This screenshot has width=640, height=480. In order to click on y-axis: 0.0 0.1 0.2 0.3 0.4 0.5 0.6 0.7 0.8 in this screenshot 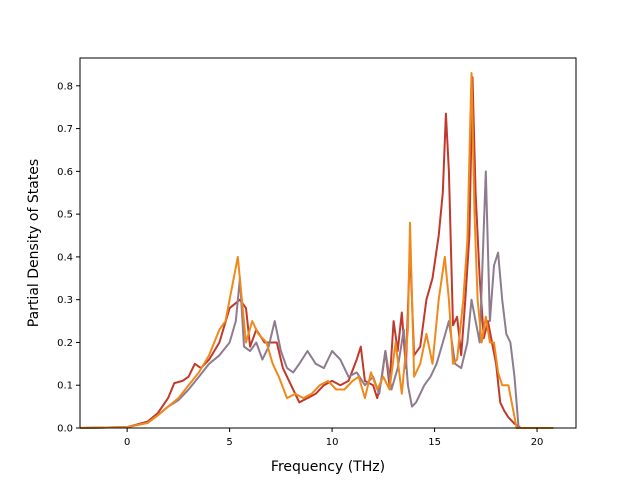, I will do `click(68, 258)`.